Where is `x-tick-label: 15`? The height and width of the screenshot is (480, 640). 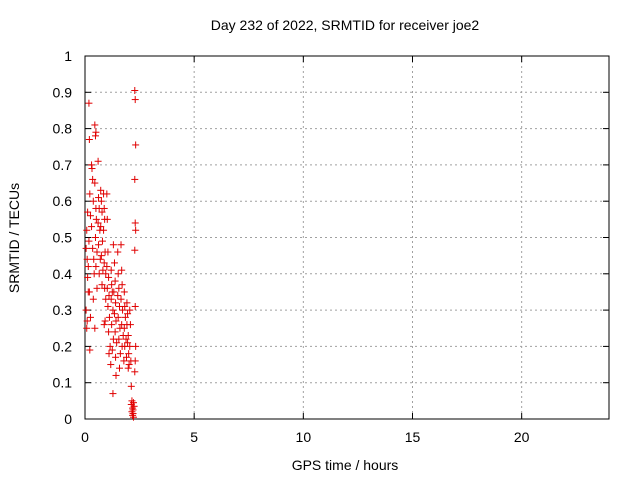
x-tick-label: 15 is located at coordinates (413, 437).